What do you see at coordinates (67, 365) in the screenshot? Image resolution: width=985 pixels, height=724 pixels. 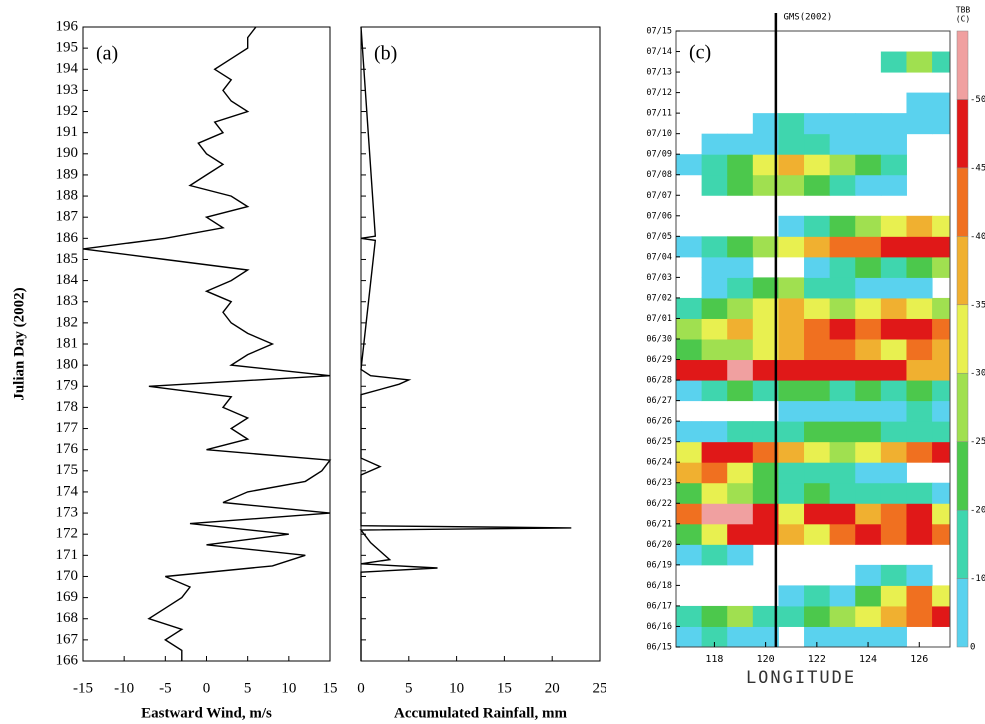 I see `y-tick-label: 180` at bounding box center [67, 365].